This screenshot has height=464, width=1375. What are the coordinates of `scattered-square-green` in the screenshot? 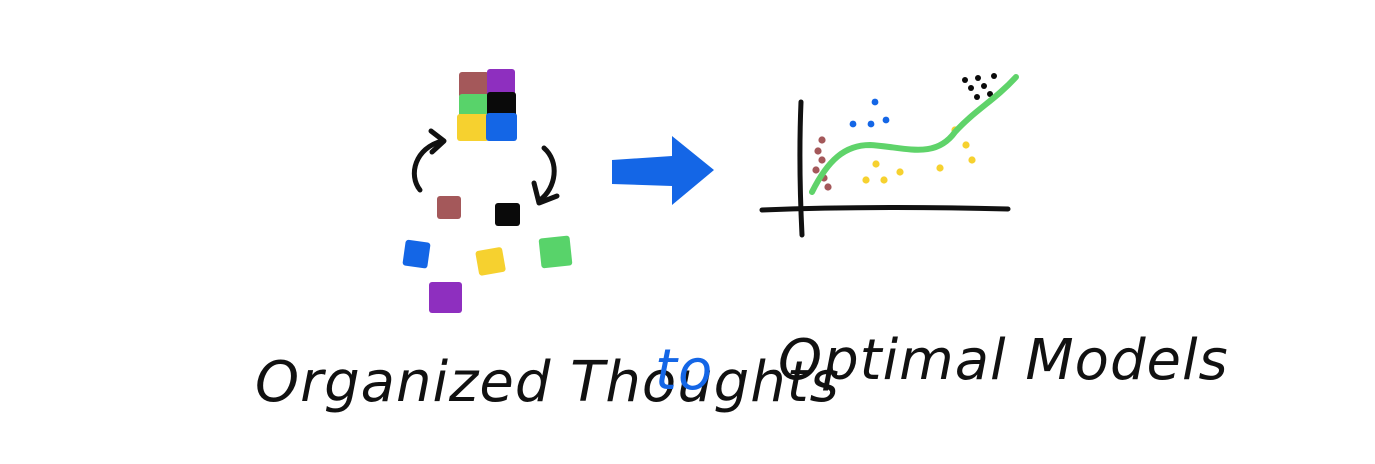 It's located at (555, 252).